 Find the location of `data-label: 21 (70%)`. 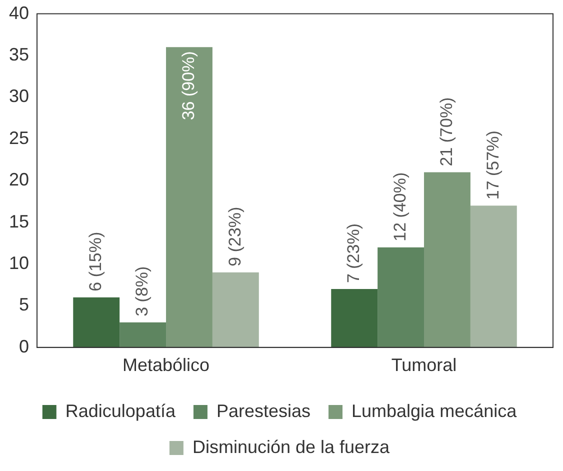

data-label: 21 (70%) is located at coordinates (446, 131).